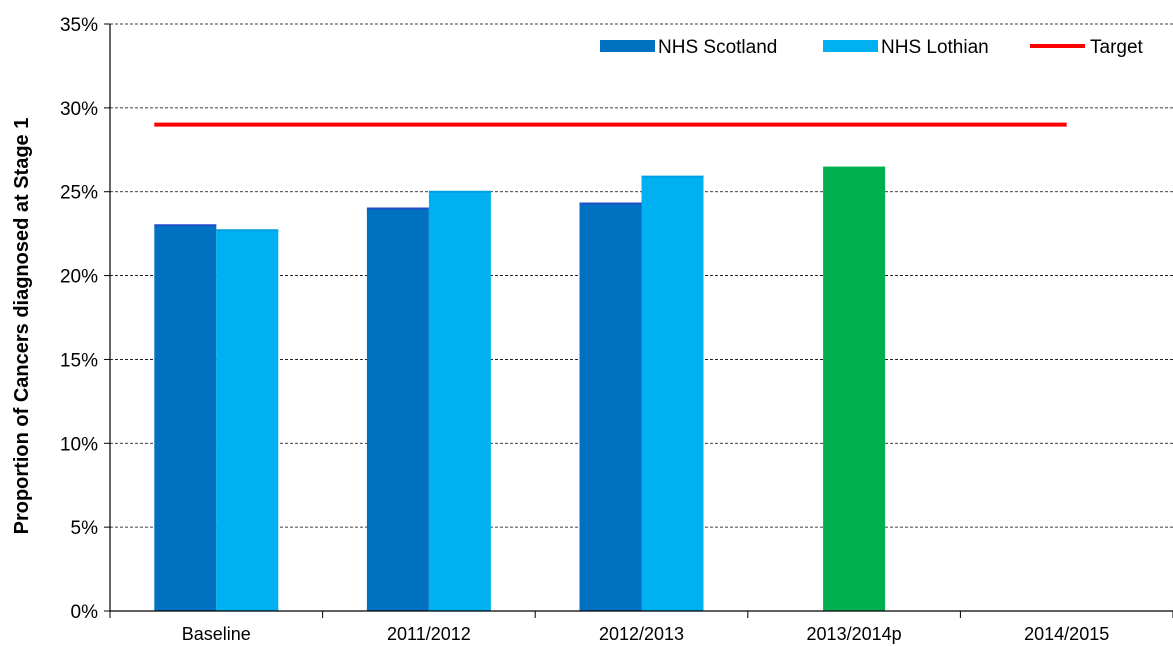 The height and width of the screenshot is (646, 1173). I want to click on y-tick-labels: 0% 5% 10% 15% 20% 25% 30% 35%, so click(79, 319).